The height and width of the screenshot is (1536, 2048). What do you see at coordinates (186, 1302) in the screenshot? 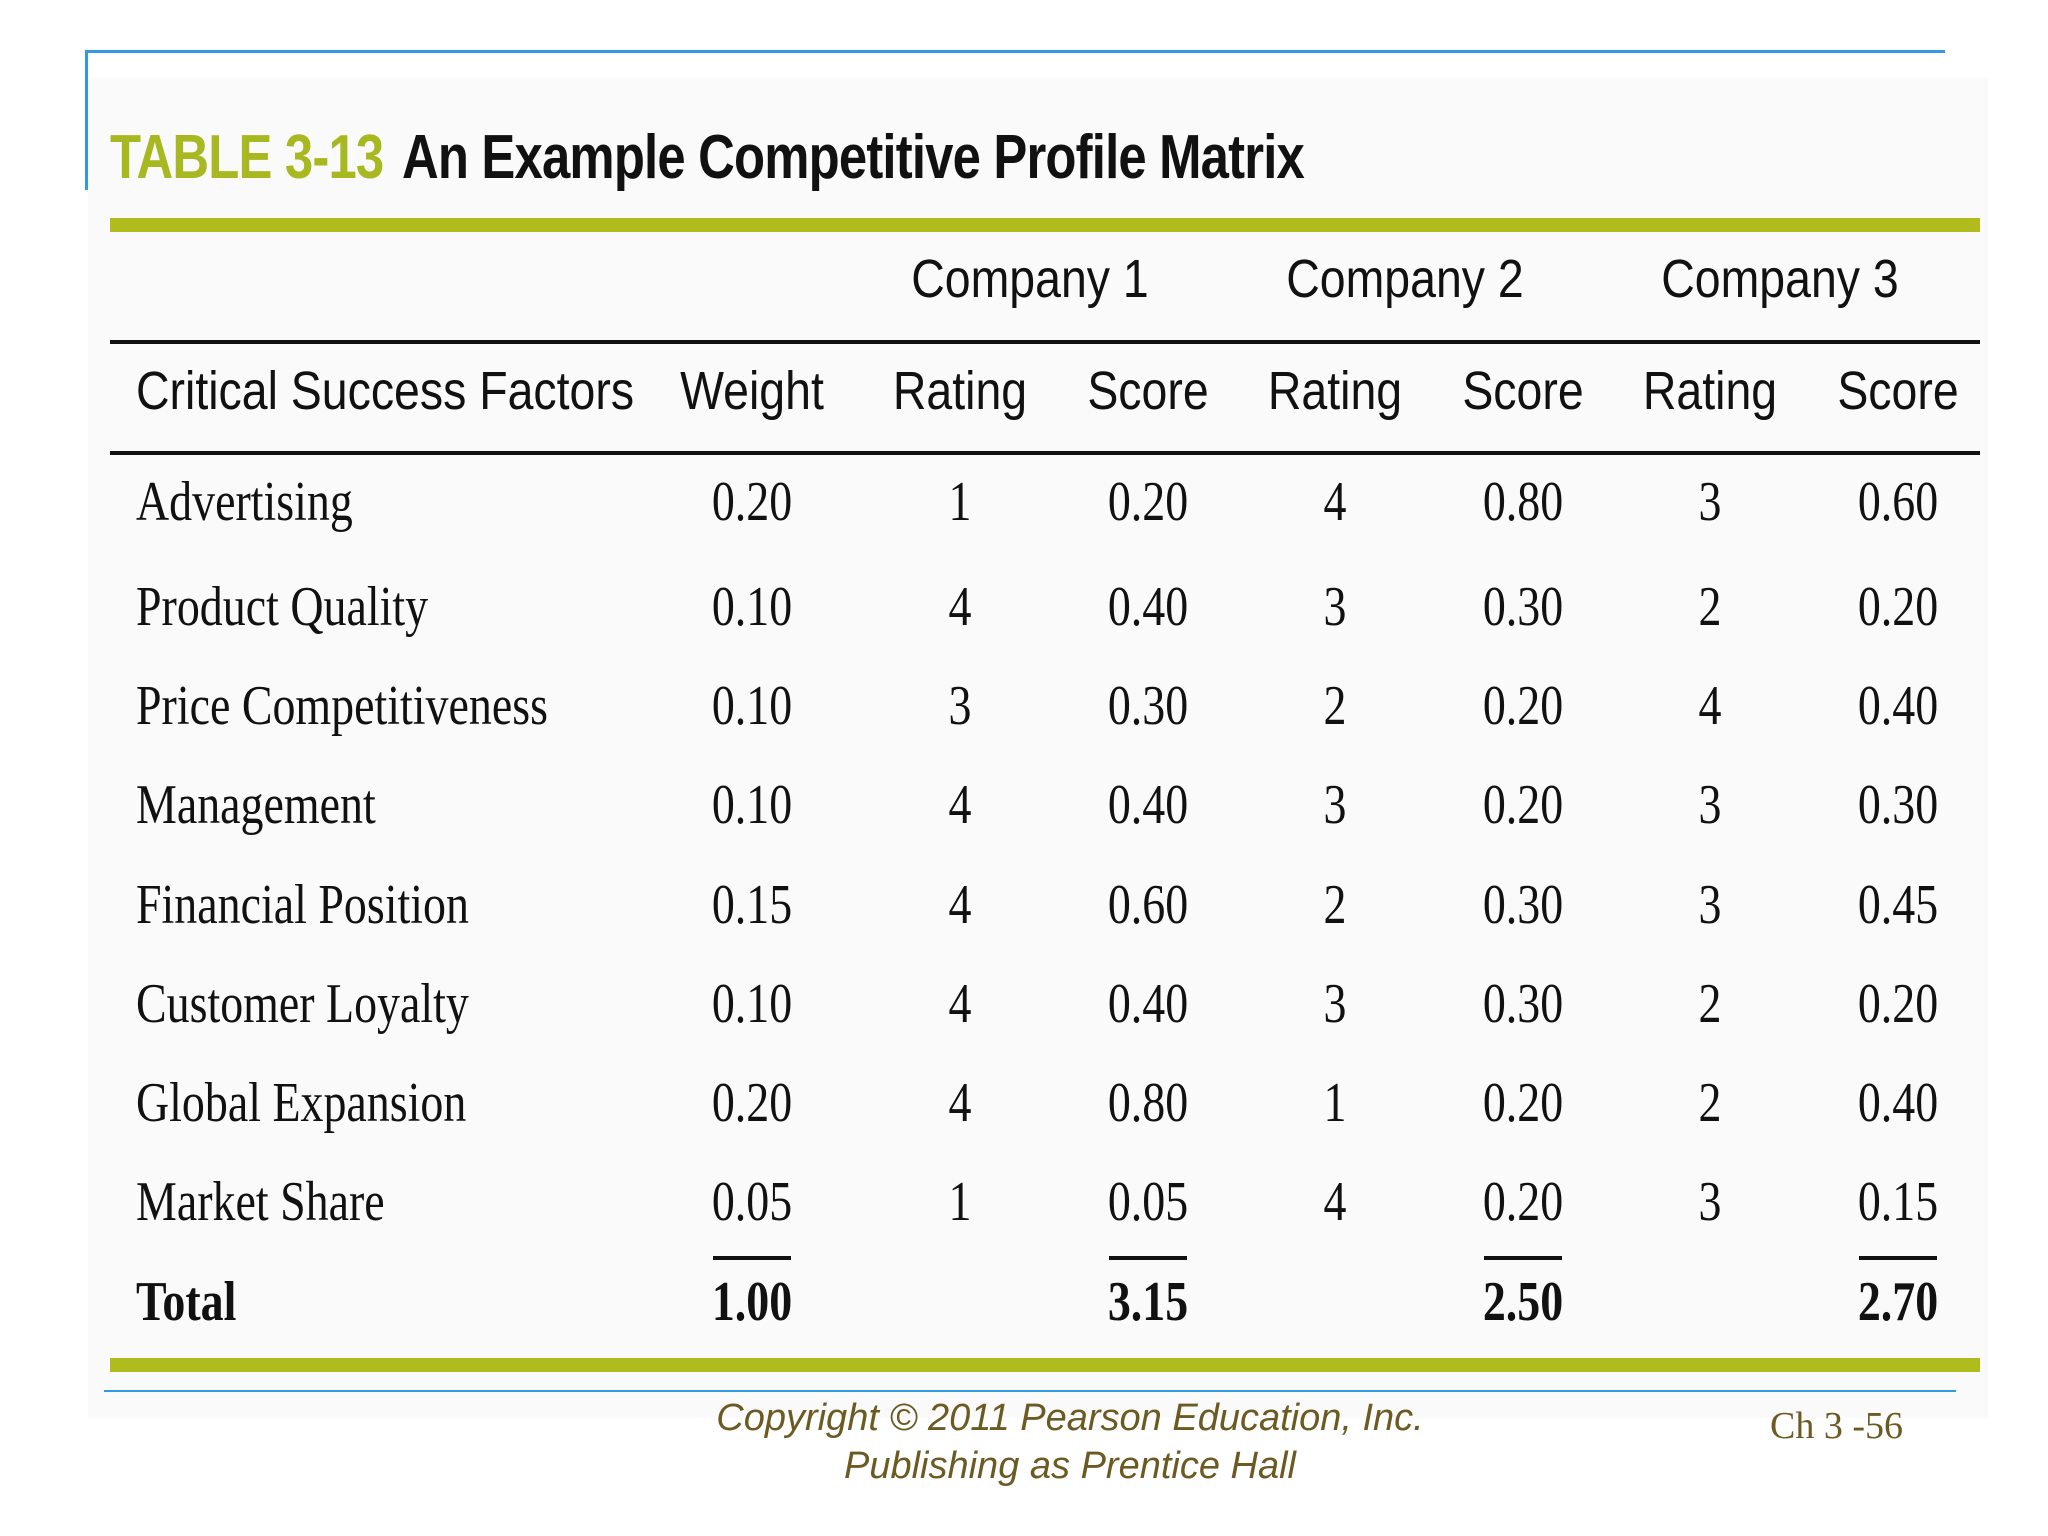
I see `total-label: Total` at bounding box center [186, 1302].